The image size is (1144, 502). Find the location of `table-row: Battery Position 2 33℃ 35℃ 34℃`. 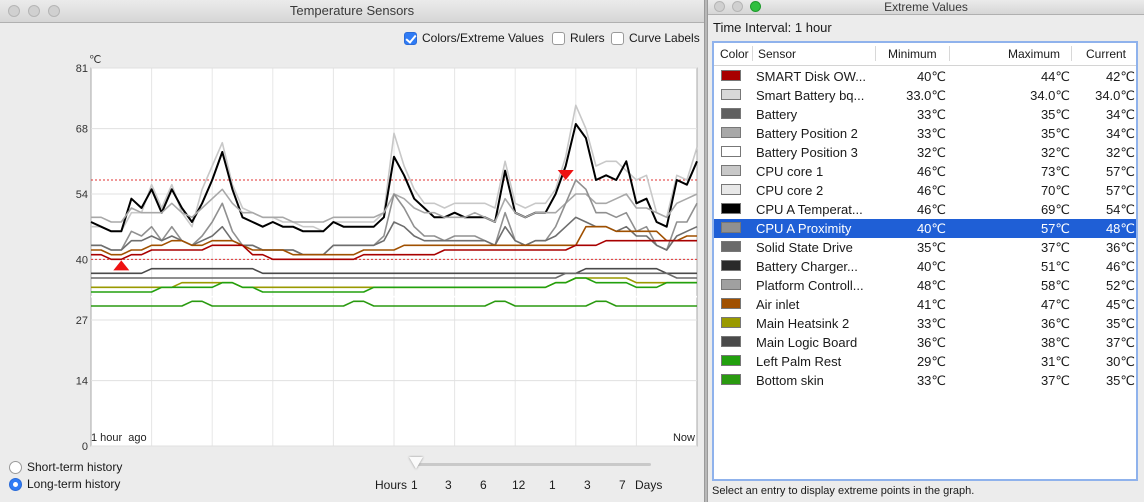

table-row: Battery Position 2 33℃ 35℃ 34℃ is located at coordinates (925, 133).